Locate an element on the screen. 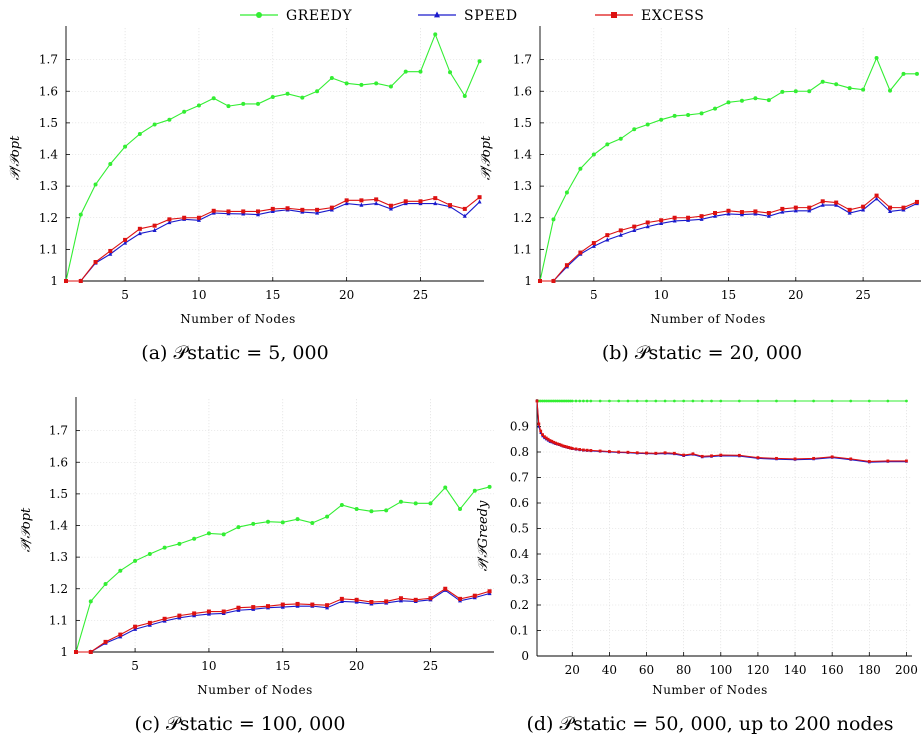 This screenshot has height=744, width=922. xlabel-b: Number of Nodes is located at coordinates (708, 319).